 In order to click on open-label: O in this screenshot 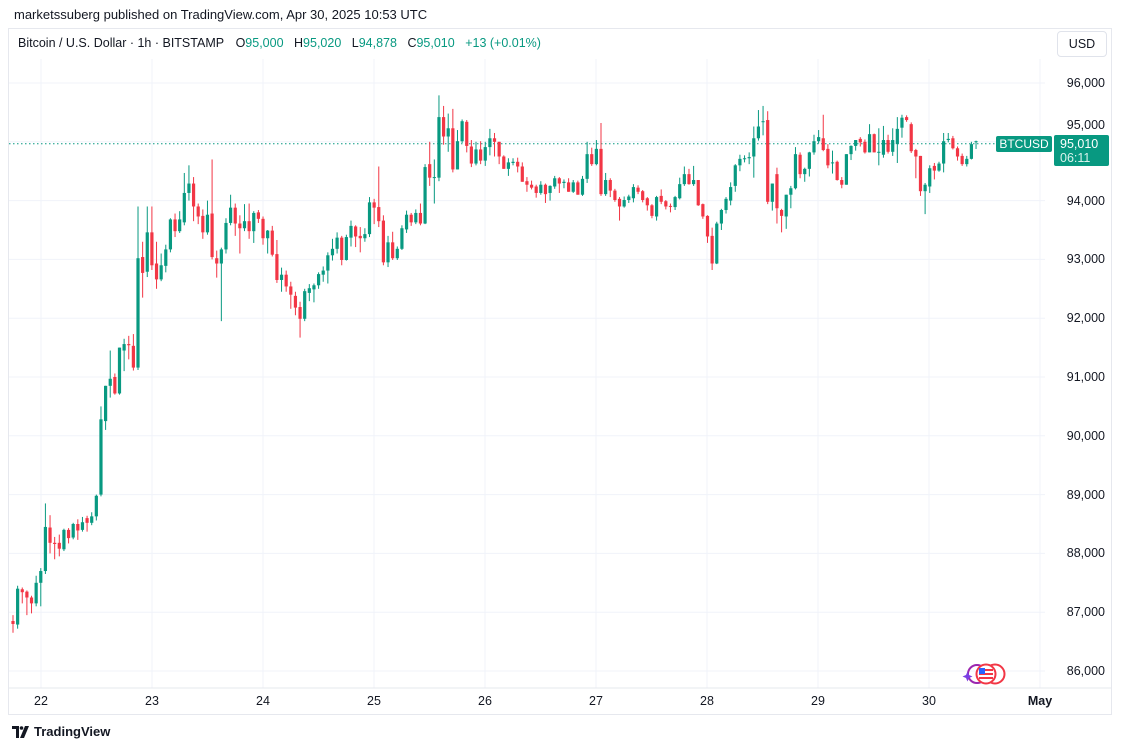, I will do `click(240, 43)`.